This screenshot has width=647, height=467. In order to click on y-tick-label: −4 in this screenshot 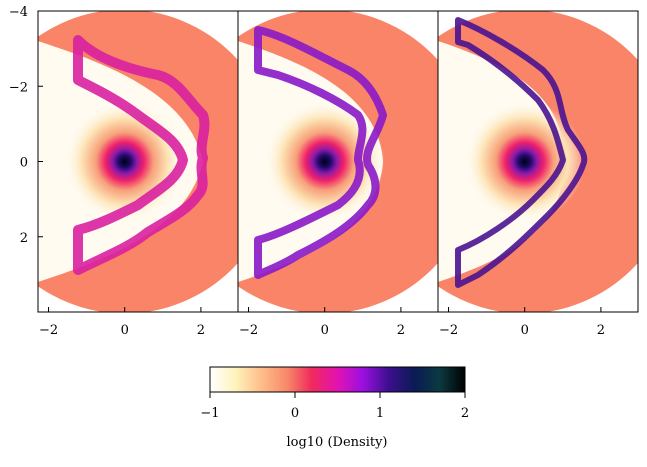, I will do `click(18, 12)`.